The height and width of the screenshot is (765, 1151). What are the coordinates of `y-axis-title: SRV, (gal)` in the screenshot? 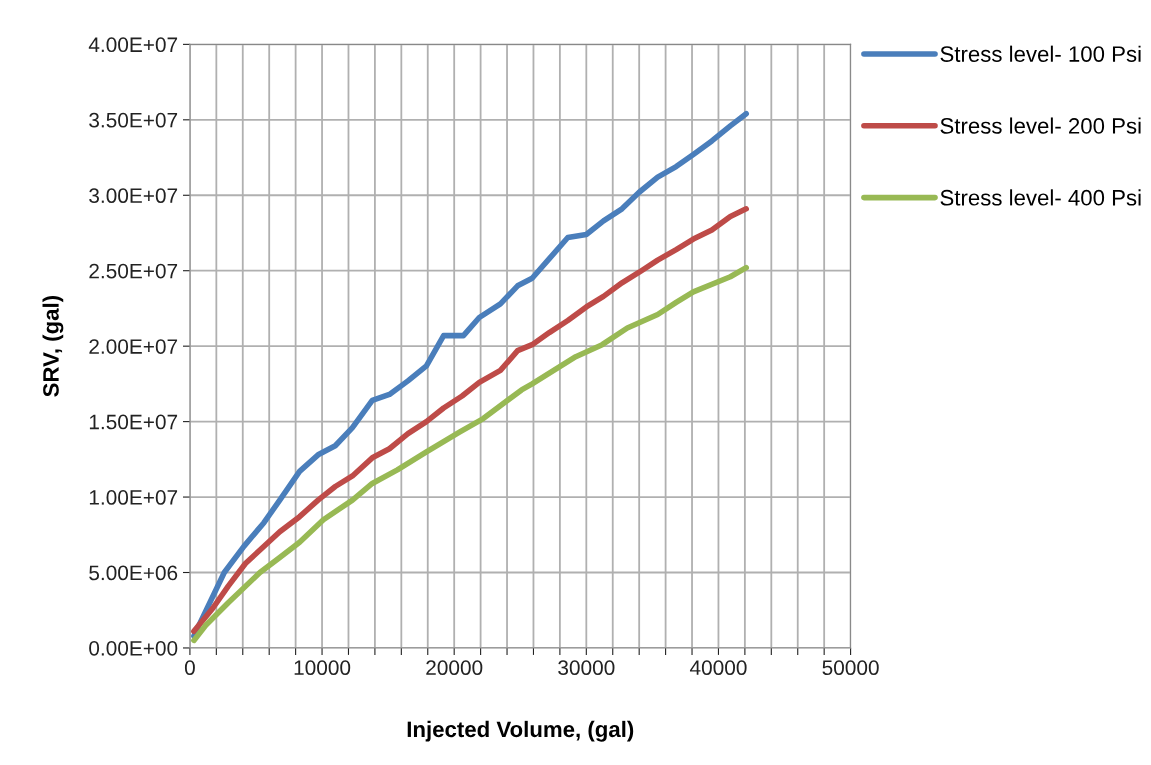 It's located at (53, 346).